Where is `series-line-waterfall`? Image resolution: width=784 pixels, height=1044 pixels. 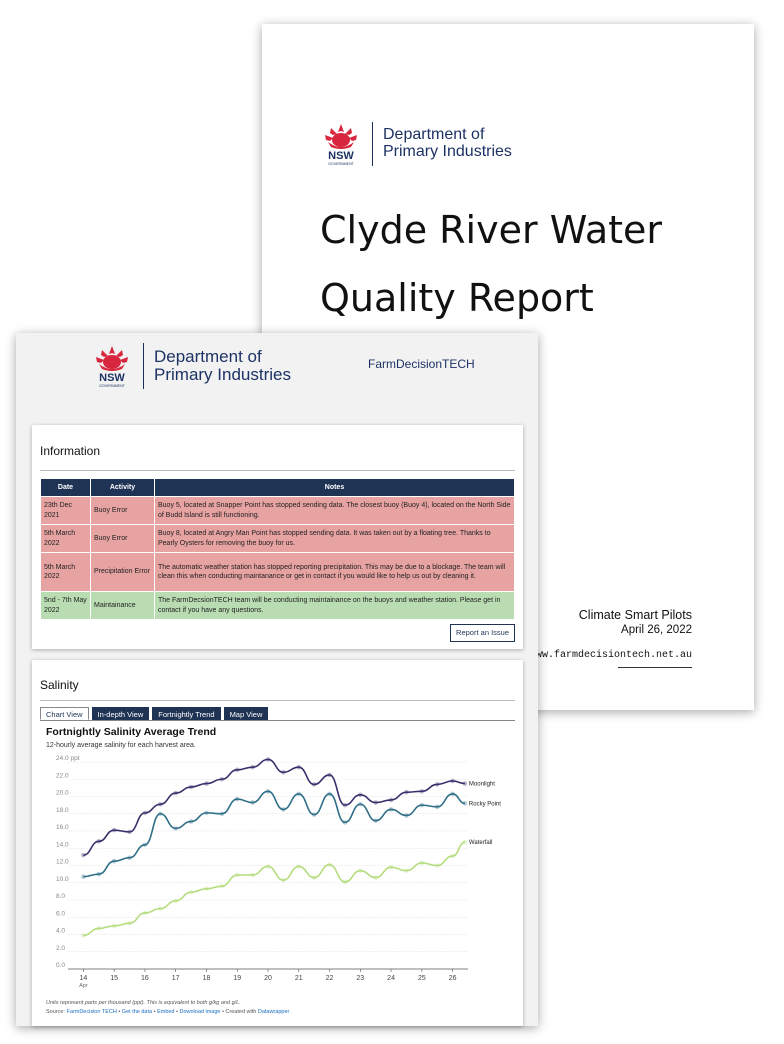
series-line-waterfall is located at coordinates (274, 889).